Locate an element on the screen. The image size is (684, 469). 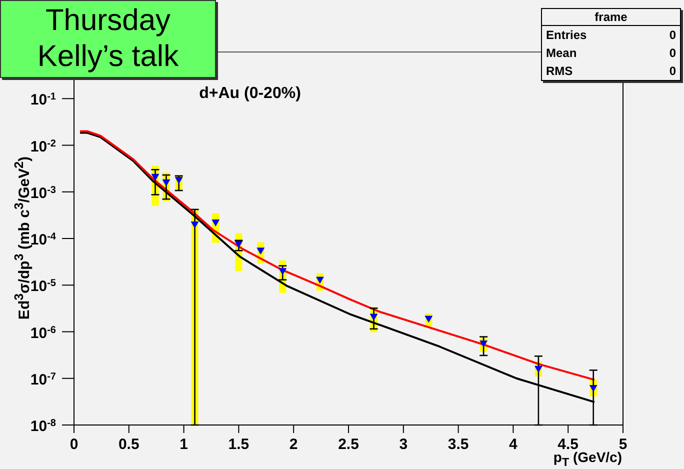
y-tick-label: 10$^{-8}$ is located at coordinates (43, 426).